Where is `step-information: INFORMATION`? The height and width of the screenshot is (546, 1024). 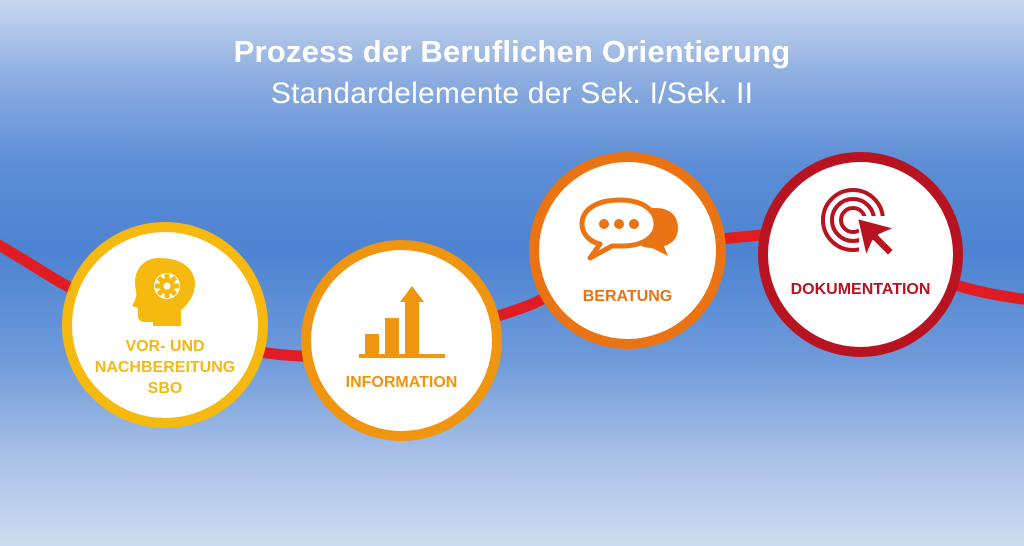
step-information: INFORMATION is located at coordinates (401, 340).